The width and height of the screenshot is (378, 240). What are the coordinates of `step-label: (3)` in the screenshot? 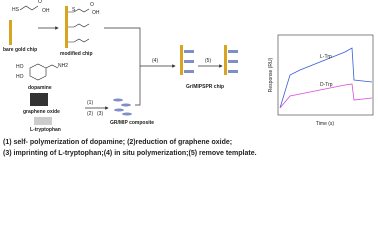 It's located at (100, 114).